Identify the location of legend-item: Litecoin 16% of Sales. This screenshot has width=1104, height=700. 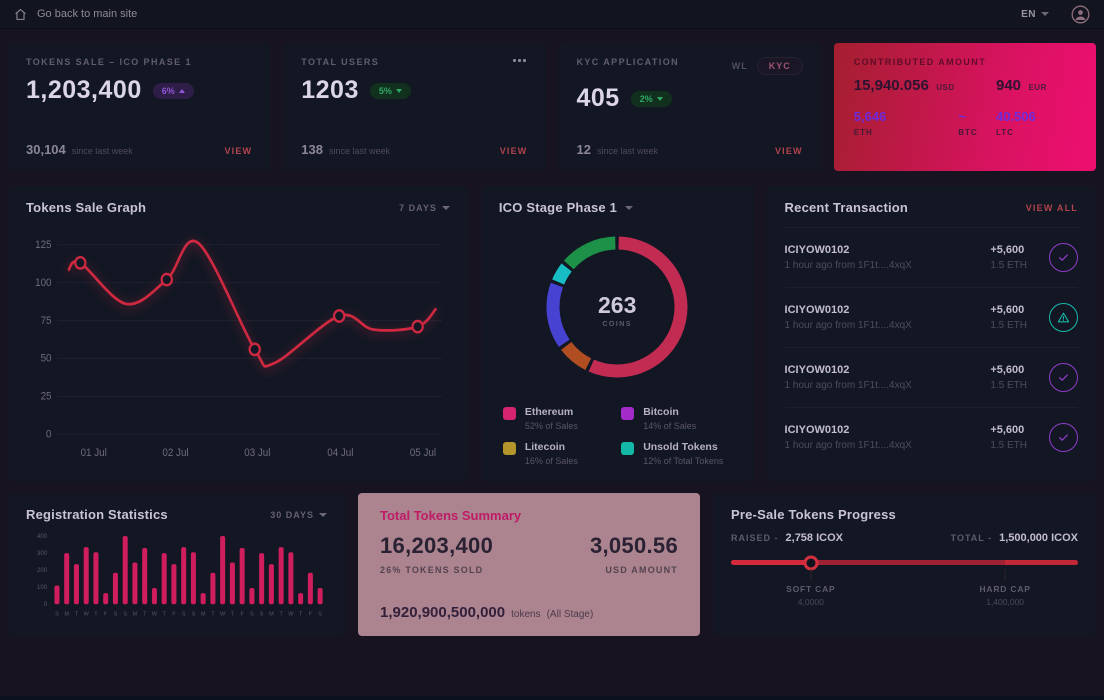
(557, 453).